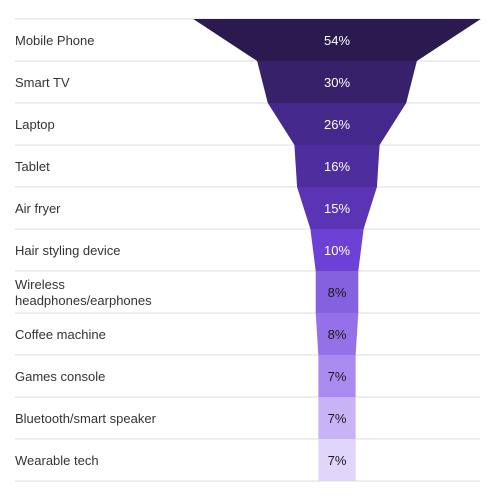 The width and height of the screenshot is (500, 500). I want to click on category-label: Wearable tech, so click(57, 460).